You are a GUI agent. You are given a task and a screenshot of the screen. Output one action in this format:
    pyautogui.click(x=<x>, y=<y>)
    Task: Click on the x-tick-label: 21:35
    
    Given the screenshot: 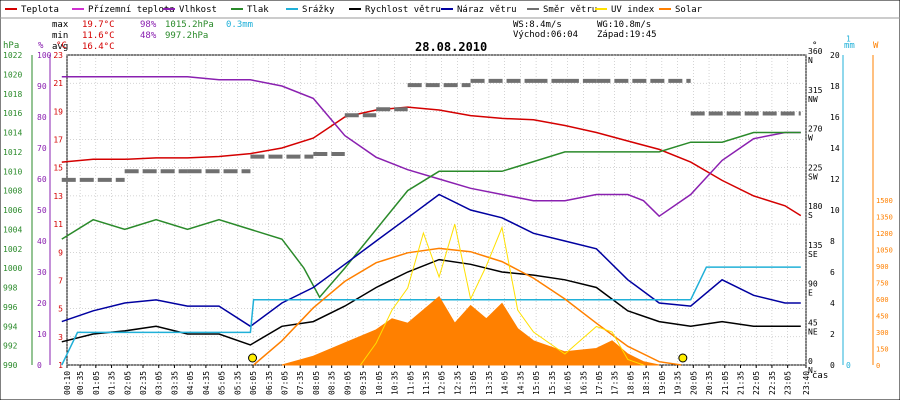 What is the action you would take?
    pyautogui.click(x=740, y=383)
    